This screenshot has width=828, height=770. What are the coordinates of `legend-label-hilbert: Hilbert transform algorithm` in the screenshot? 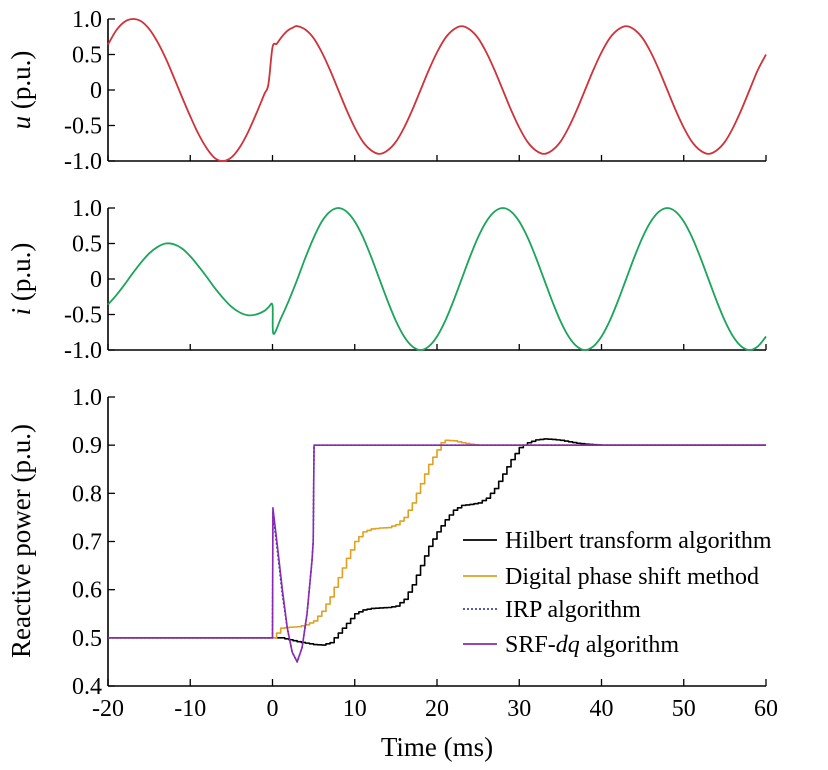 It's located at (638, 541).